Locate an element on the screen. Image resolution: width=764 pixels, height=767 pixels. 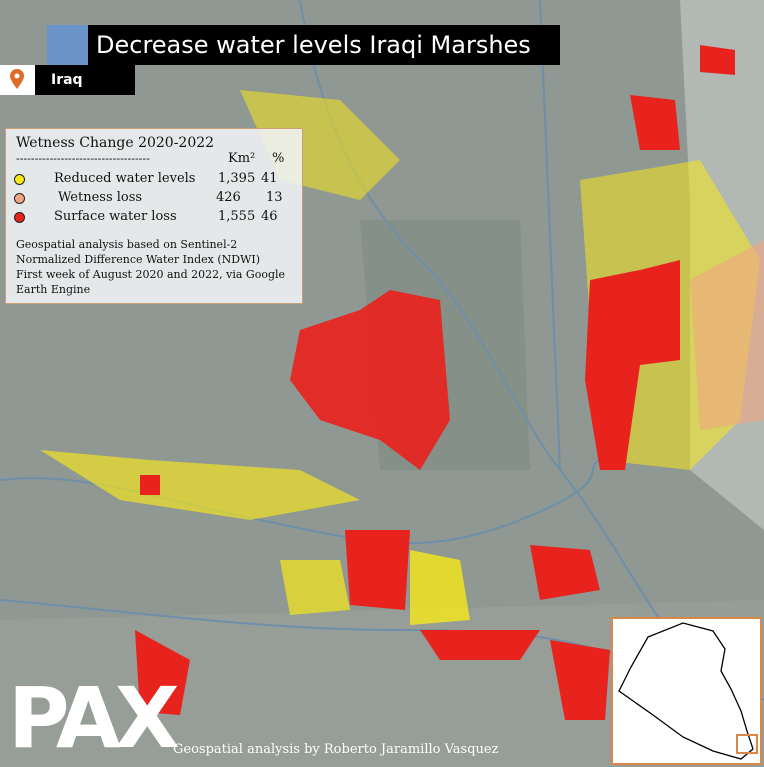
legend-row: Wetness loss 426 13 is located at coordinates (155, 199).